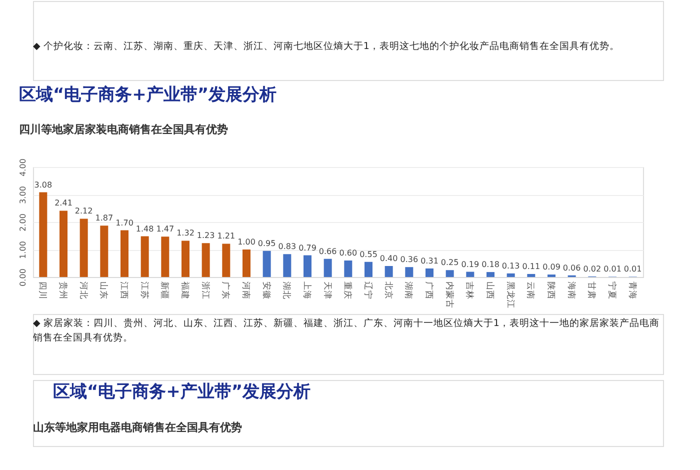 The height and width of the screenshot is (470, 700). I want to click on data-label: 0.60, so click(348, 253).